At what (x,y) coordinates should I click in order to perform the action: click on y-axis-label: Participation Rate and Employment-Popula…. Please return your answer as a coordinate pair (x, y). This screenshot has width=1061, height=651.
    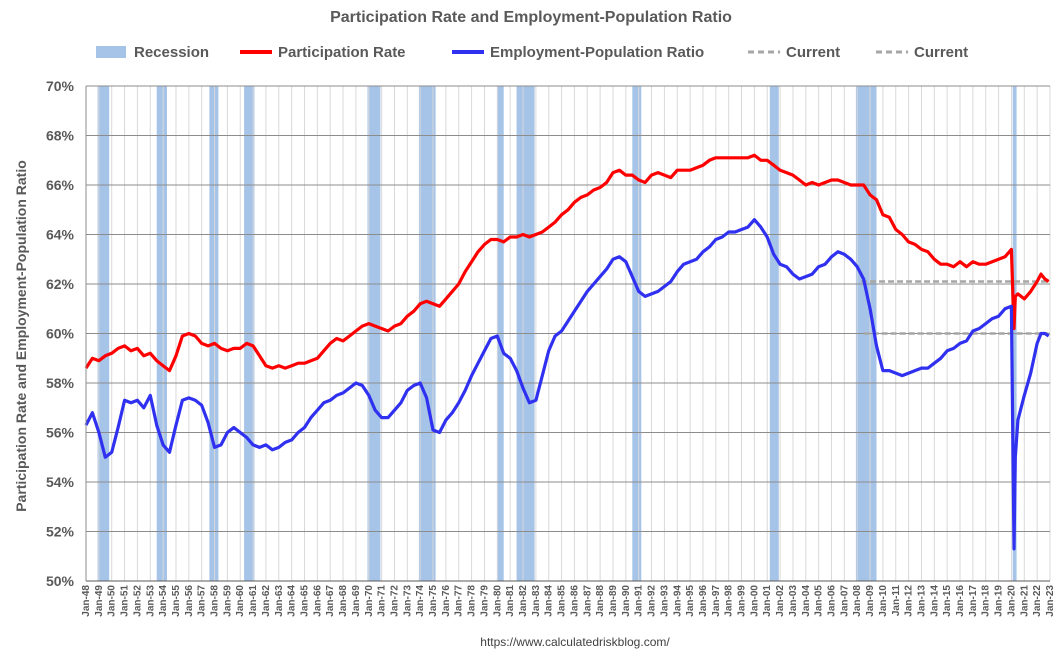
    Looking at the image, I should click on (21, 336).